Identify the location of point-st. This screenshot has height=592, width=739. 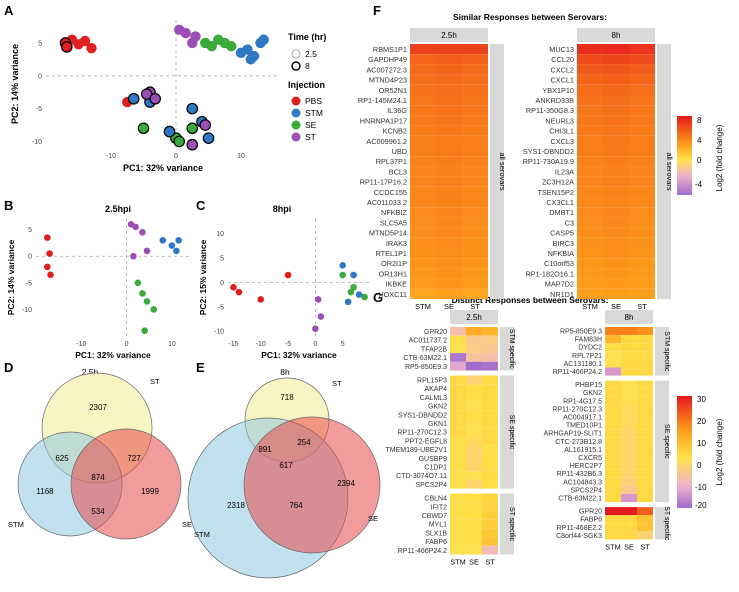
(318, 299).